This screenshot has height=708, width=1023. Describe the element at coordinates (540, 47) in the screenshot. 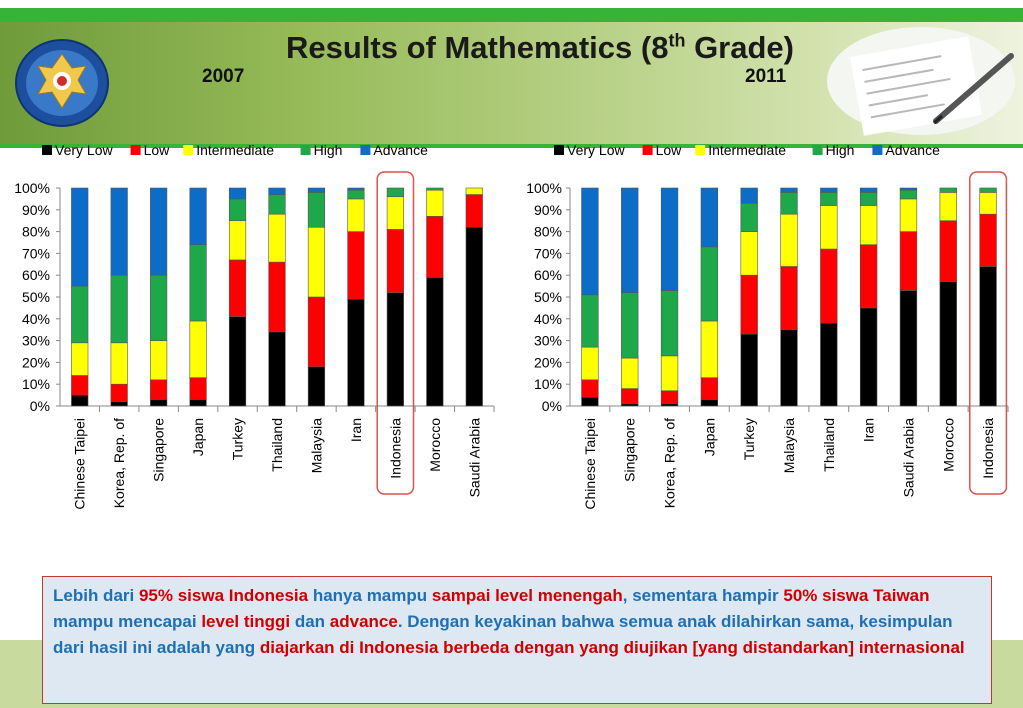

I see `slide-title: Results of Mathematics (8th Grade)` at that location.